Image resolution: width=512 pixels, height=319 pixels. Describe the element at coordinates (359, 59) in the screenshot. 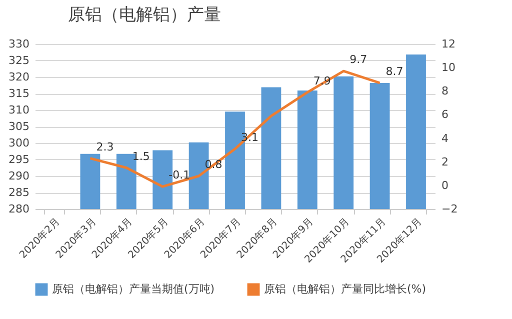

I see `data-label: 9.7` at that location.